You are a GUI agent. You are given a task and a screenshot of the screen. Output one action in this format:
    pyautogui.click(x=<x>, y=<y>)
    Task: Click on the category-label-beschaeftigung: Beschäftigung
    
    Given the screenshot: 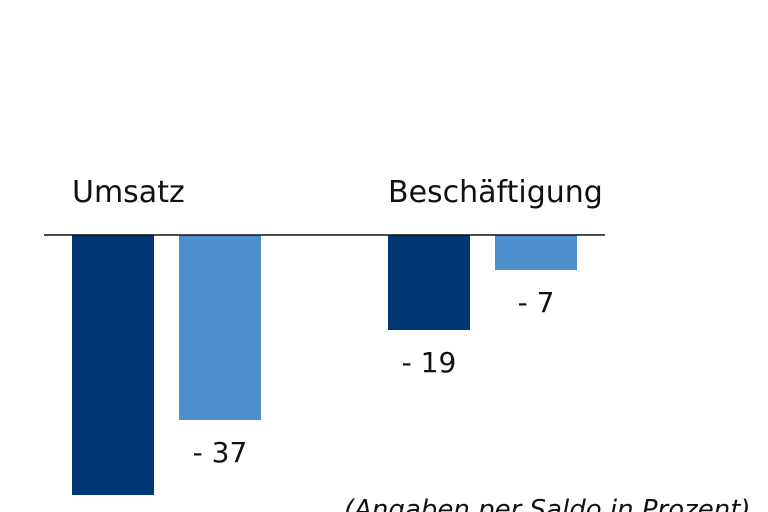 What is the action you would take?
    pyautogui.click(x=495, y=192)
    